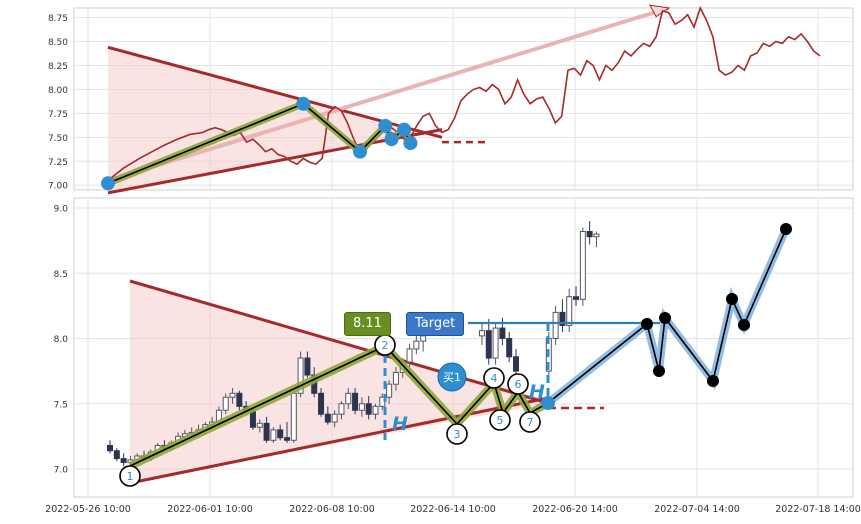 The image size is (861, 524). I want to click on bottom-upper-trendline, so click(339, 342).